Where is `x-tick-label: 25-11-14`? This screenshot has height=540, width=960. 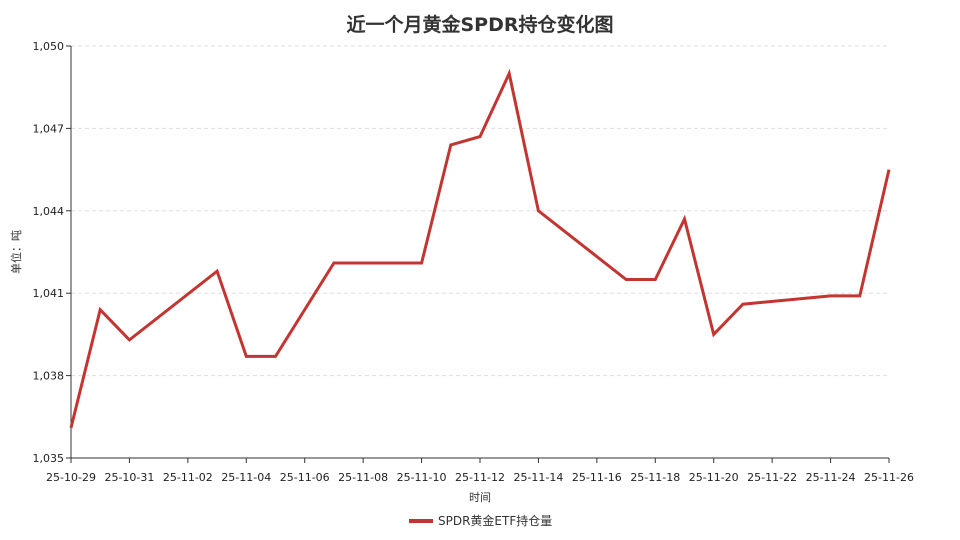
x-tick-label: 25-11-14 is located at coordinates (538, 477).